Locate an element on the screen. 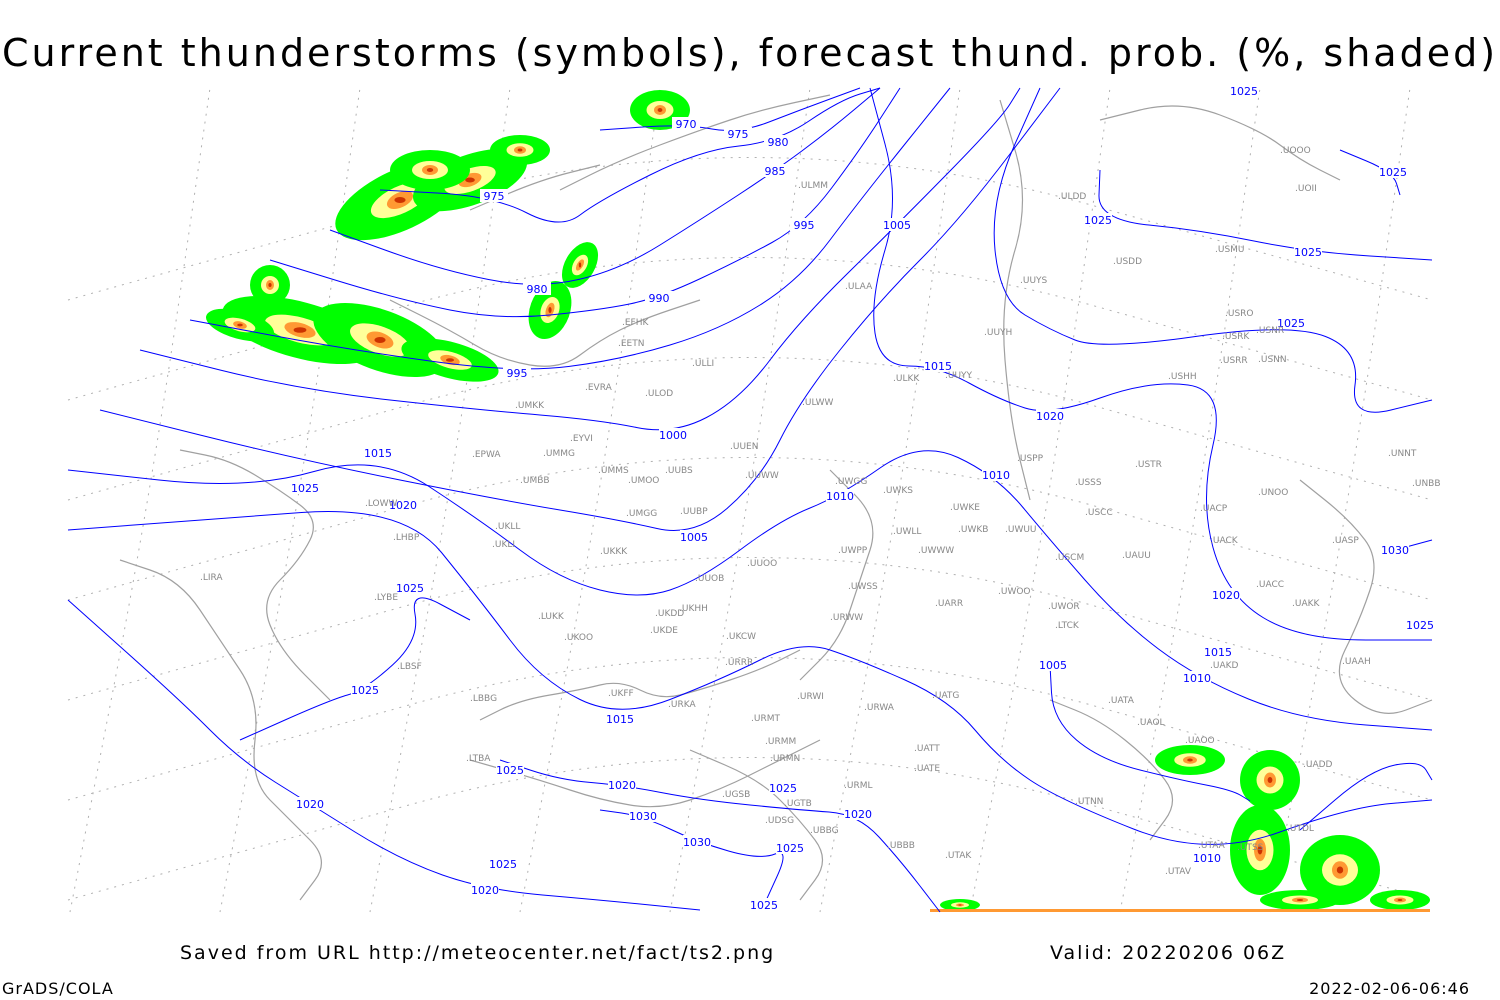 Image resolution: width=1500 pixels, height=1000 pixels. isobar-label: 975 is located at coordinates (494, 196).